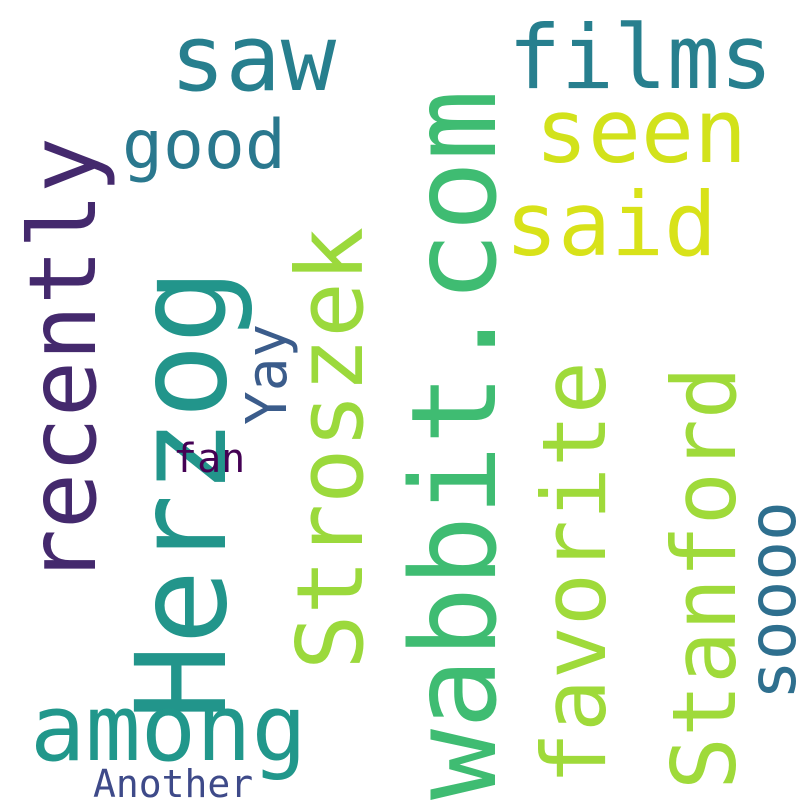  I want to click on word-films: films, so click(640, 57).